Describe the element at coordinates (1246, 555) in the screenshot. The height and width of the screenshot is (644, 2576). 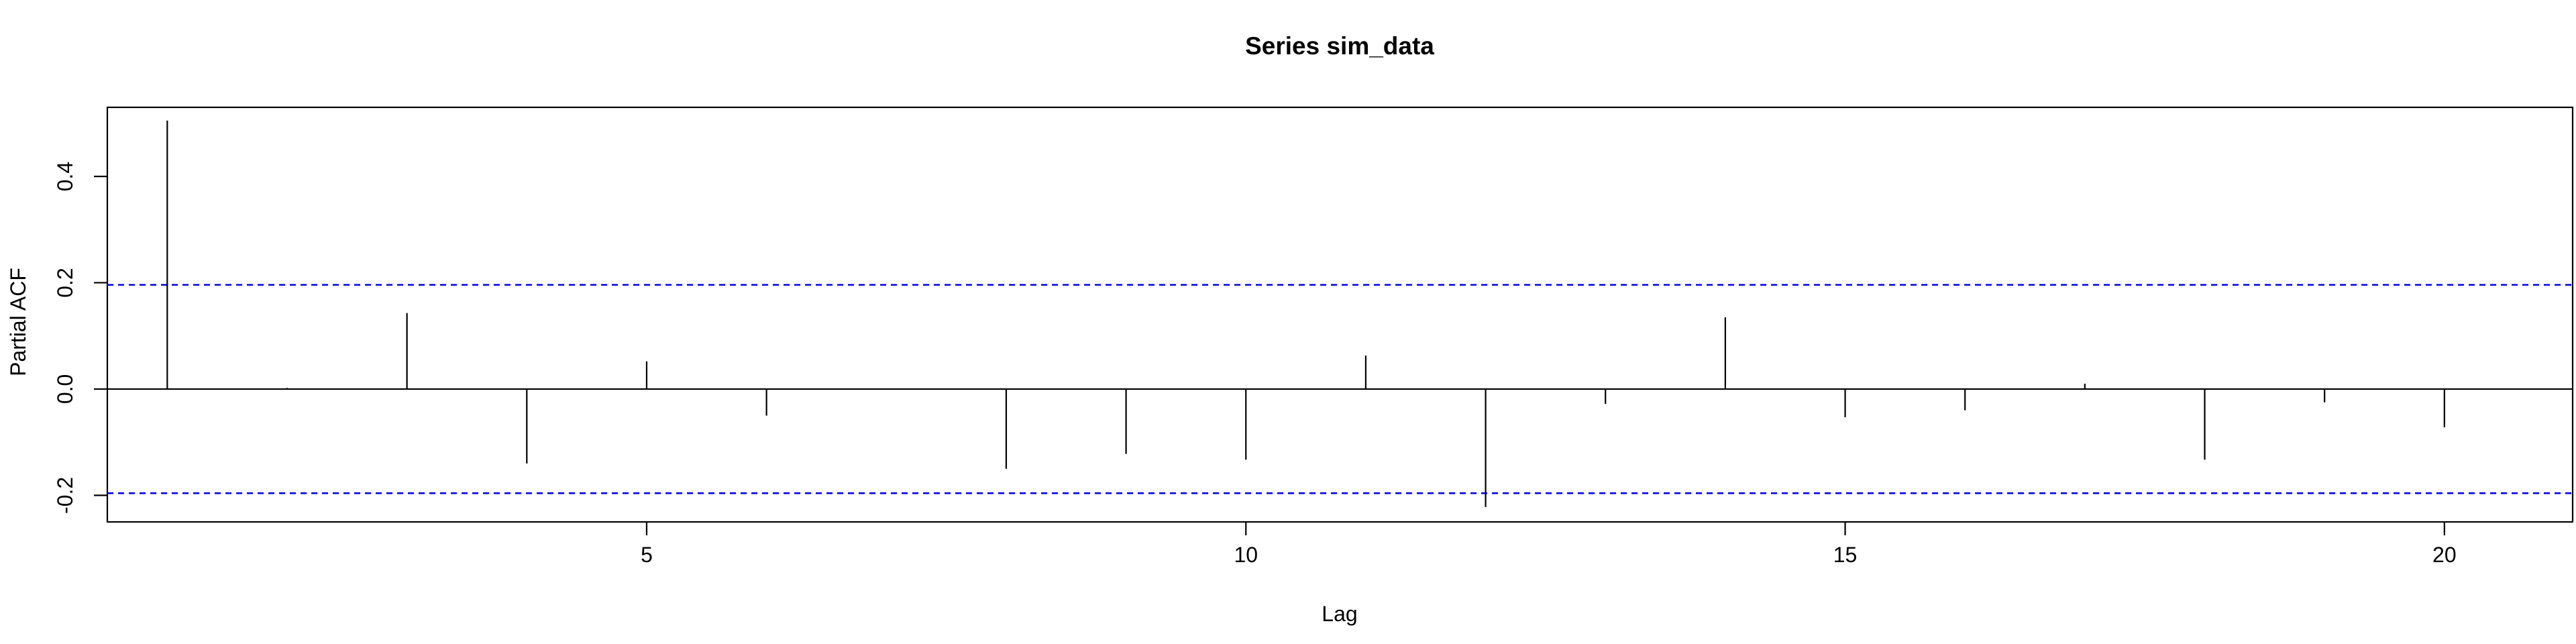
I see `x-tick-label-10: 10` at that location.